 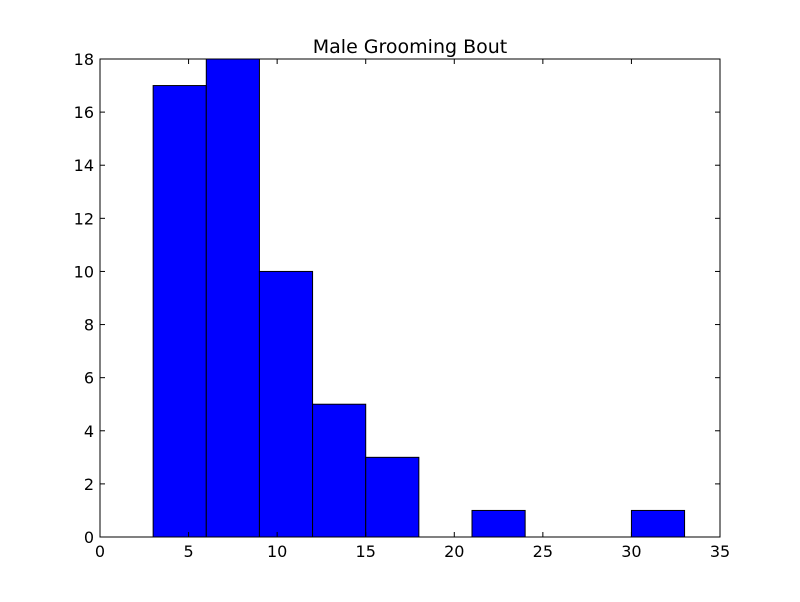 I want to click on x-tick-label: 35, so click(x=720, y=551).